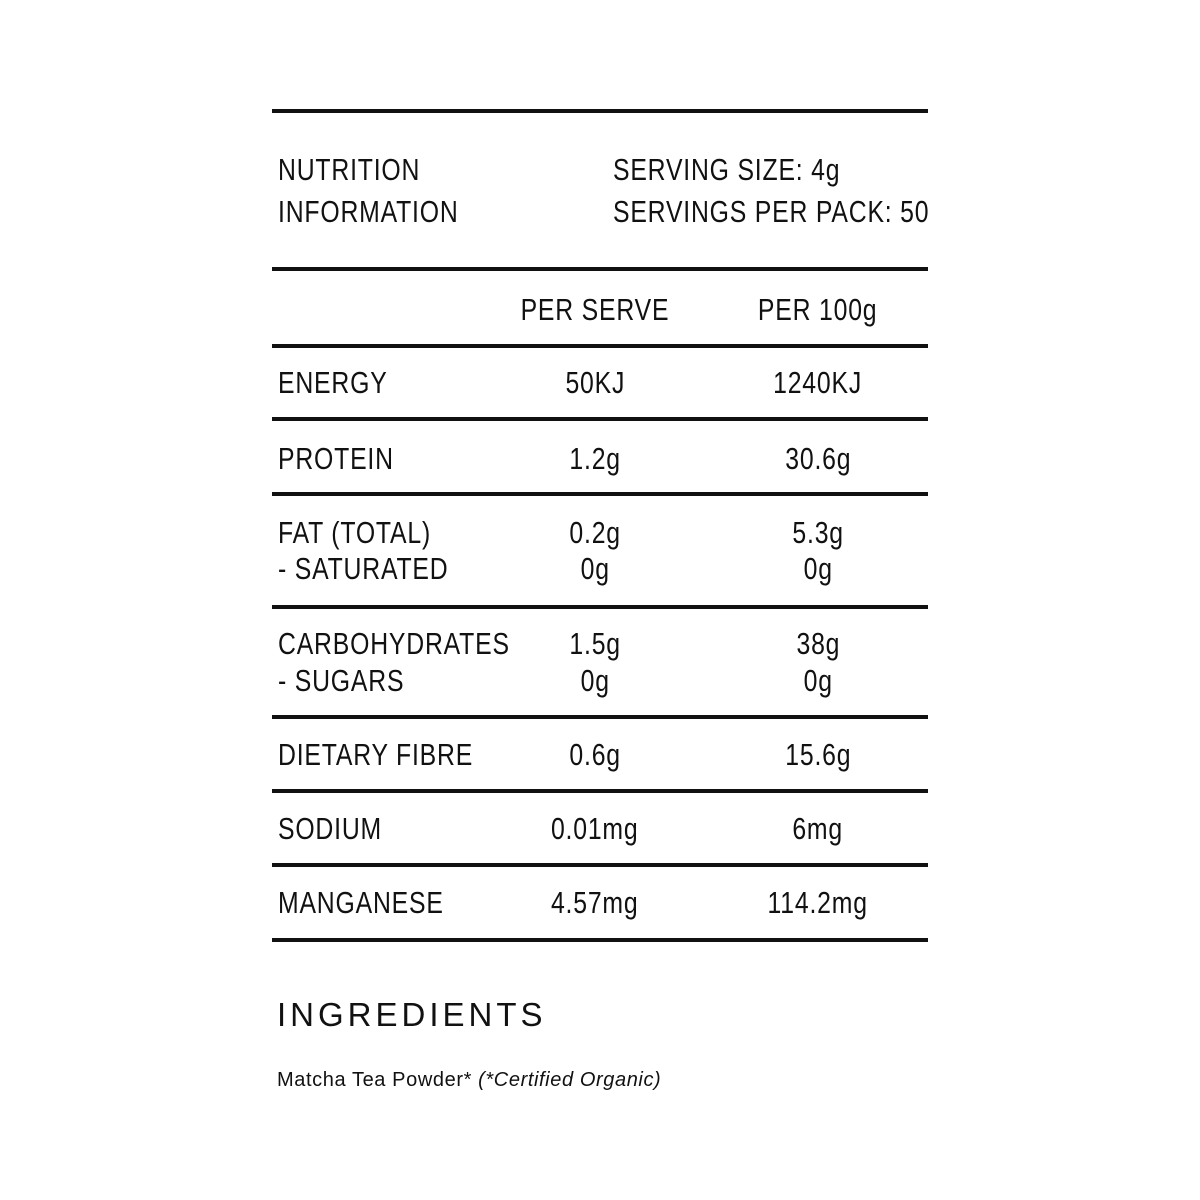  I want to click on row-label: SODIUM, so click(330, 828).